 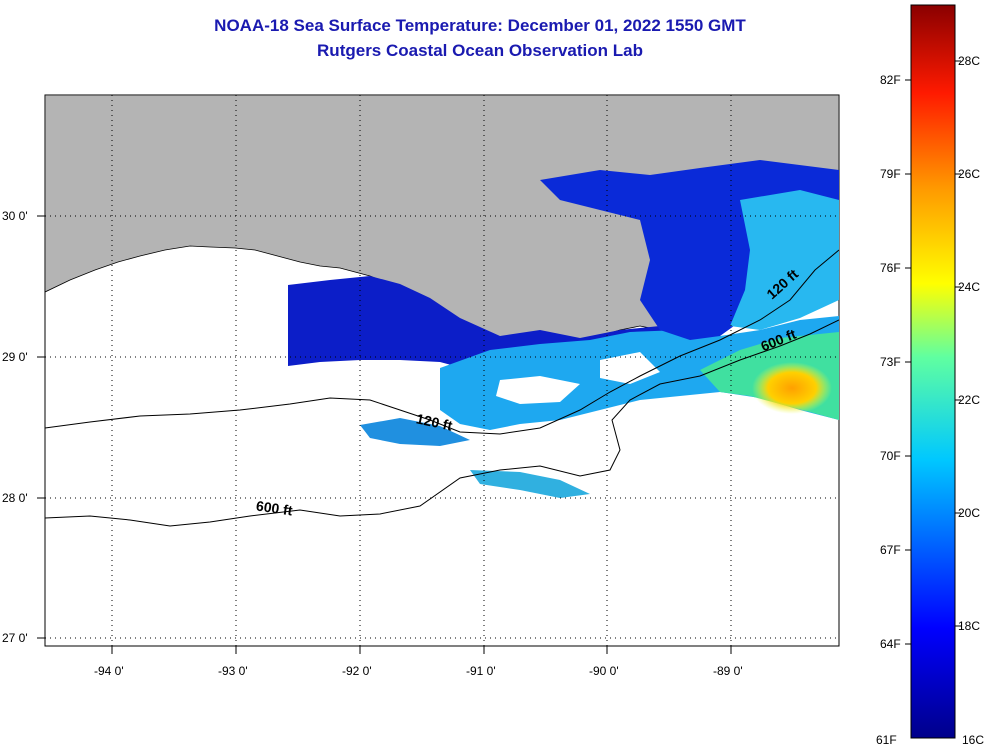 I want to click on colorbar-scale, so click(x=933, y=371).